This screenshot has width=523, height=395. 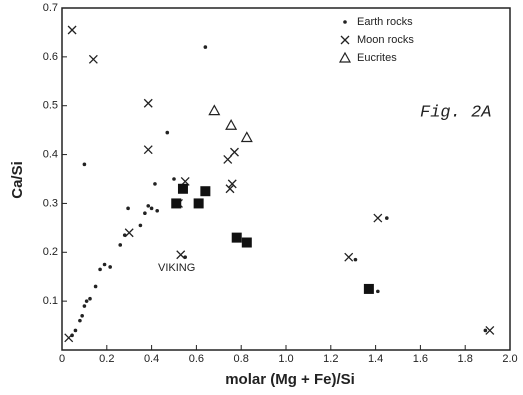 What do you see at coordinates (106, 359) in the screenshot?
I see `x-tick-label: 0.2` at bounding box center [106, 359].